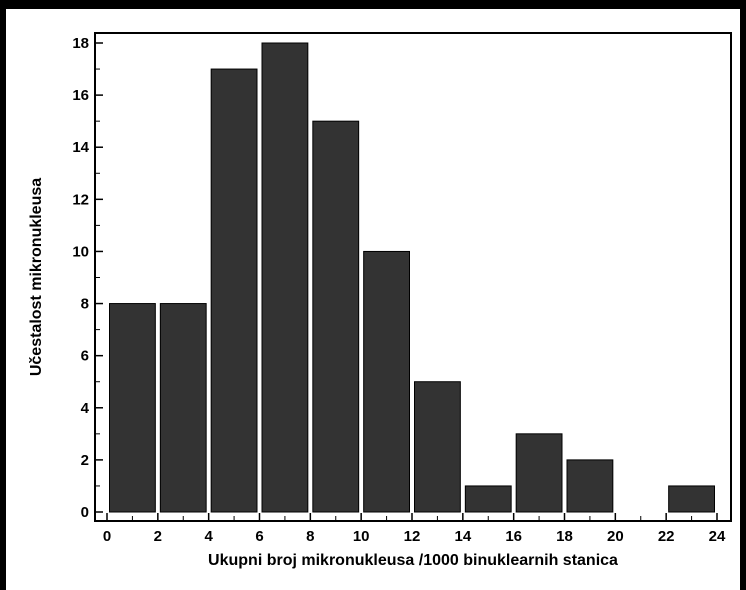  What do you see at coordinates (208, 536) in the screenshot?
I see `x-tick-label: 4` at bounding box center [208, 536].